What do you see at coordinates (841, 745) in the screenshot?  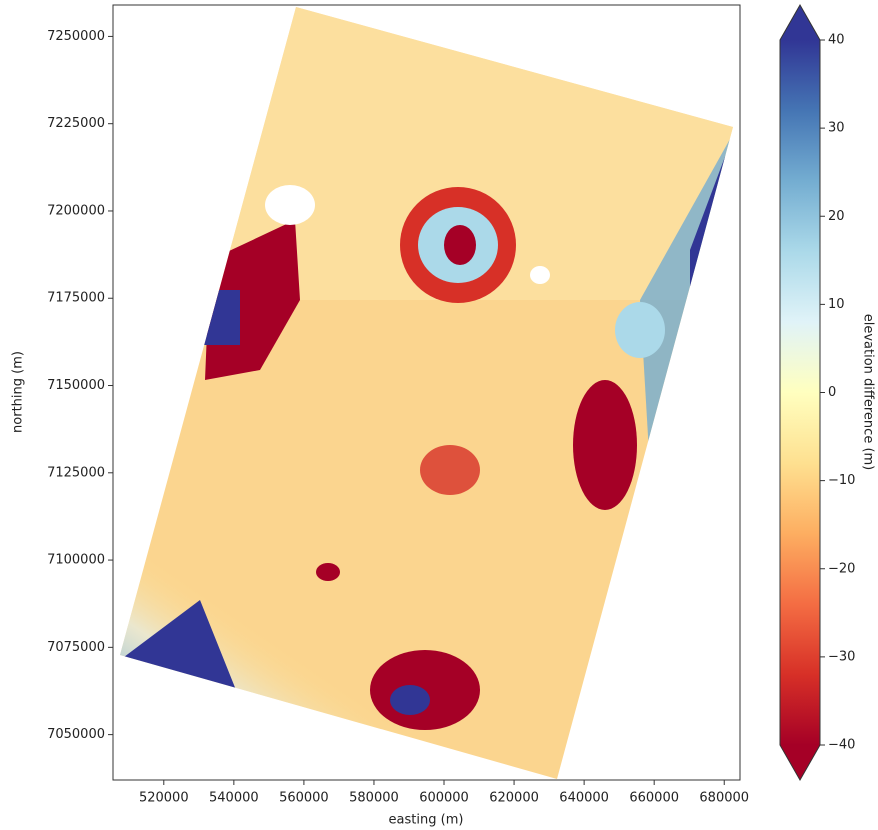 I see `colorbar-tick-label: −40` at bounding box center [841, 745].